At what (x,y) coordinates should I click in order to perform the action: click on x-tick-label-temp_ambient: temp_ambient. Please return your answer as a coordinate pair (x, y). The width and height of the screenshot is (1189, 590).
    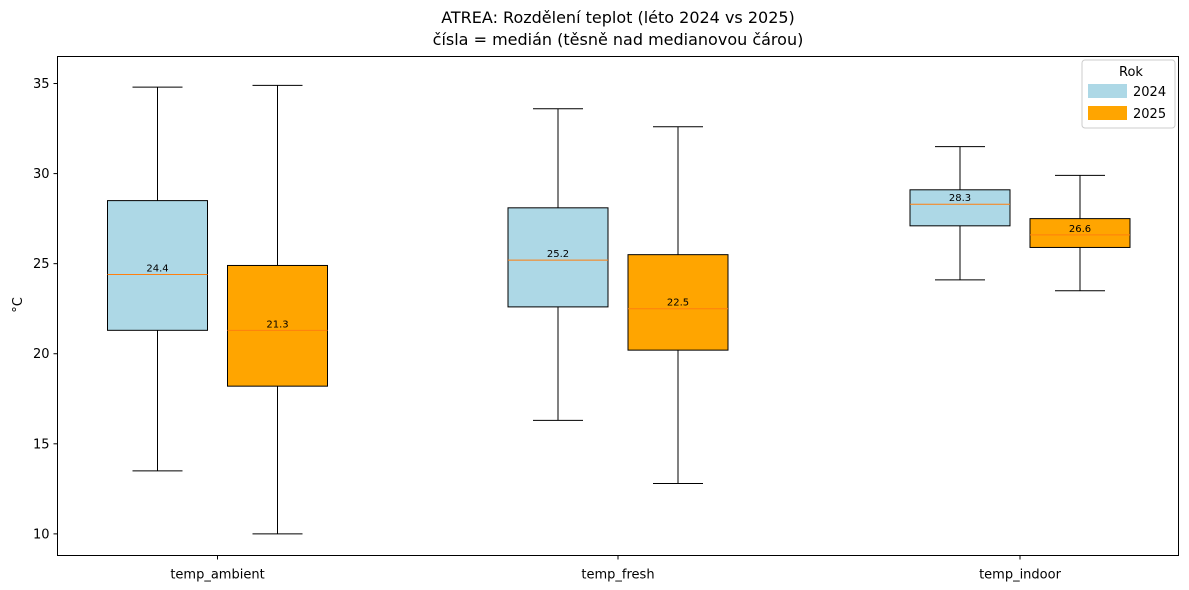
    Looking at the image, I should click on (217, 575).